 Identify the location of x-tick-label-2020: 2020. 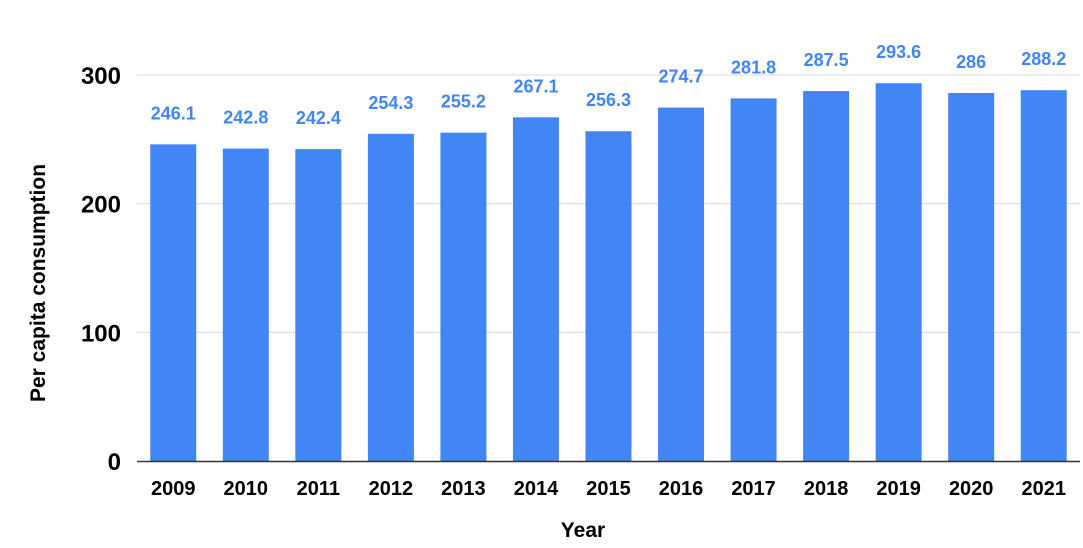
(971, 489).